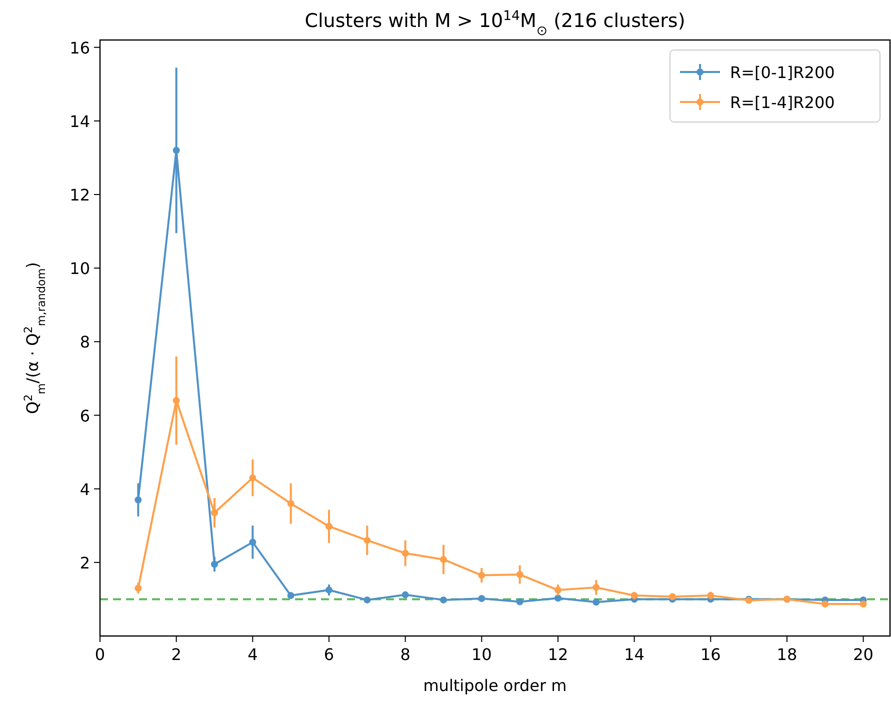 The image size is (891, 713). Describe the element at coordinates (253, 654) in the screenshot. I see `x-tick-label: 4` at that location.